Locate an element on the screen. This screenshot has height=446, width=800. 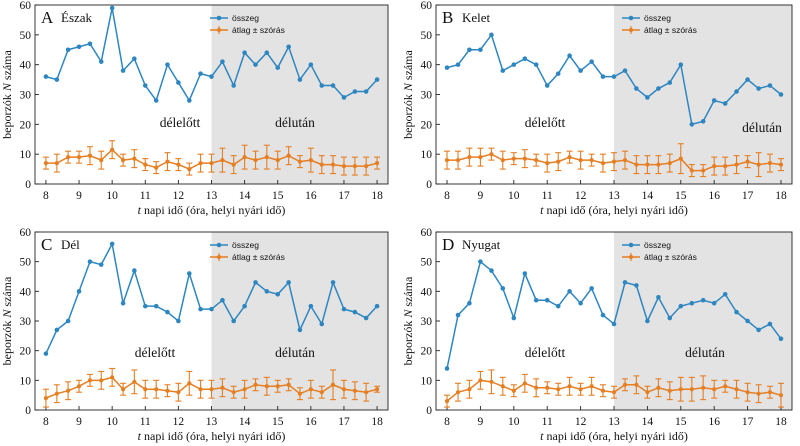
x-tick-label: 11 is located at coordinates (547, 196).